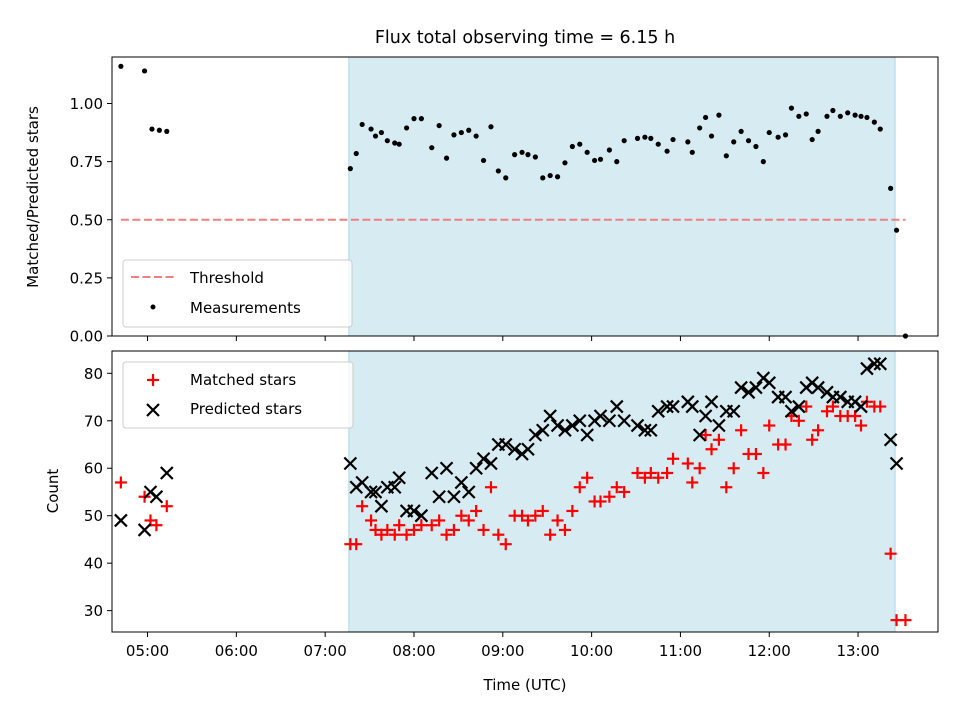 The image size is (960, 720). Describe the element at coordinates (245, 308) in the screenshot. I see `legend-measurements-label: Measurements` at that location.